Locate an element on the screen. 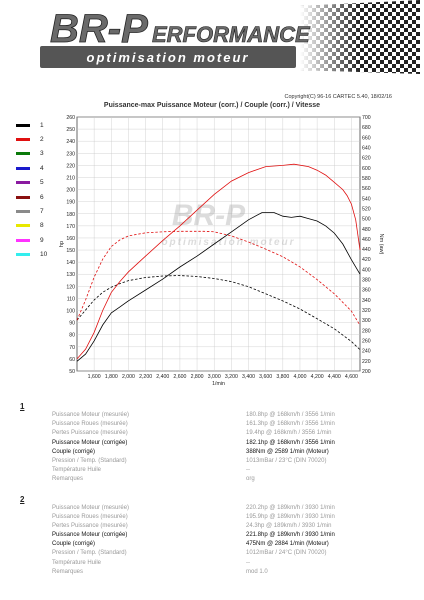  y-right-tick-label: 300 is located at coordinates (366, 321).